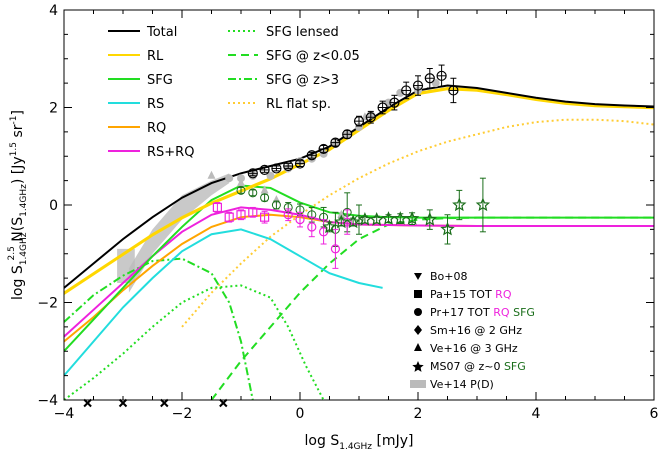  I want to click on y-tick-label: 2, so click(53, 109).